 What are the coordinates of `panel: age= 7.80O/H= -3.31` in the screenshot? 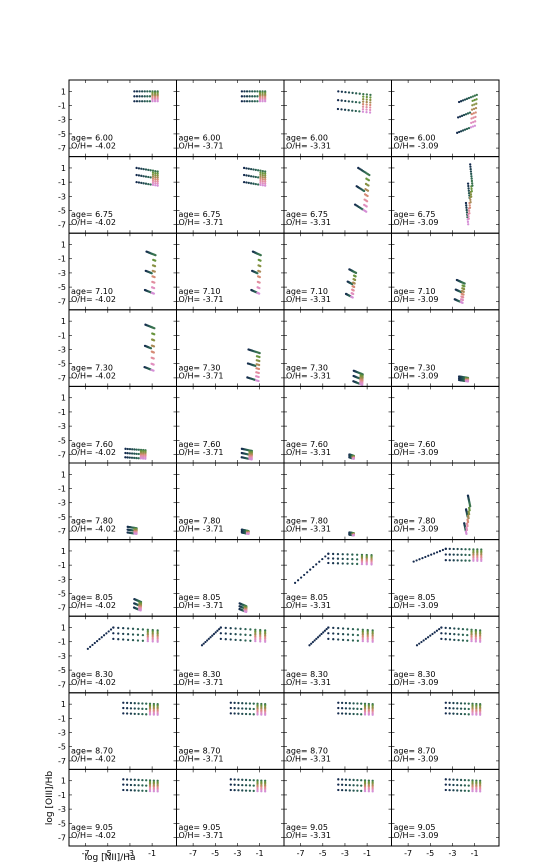 It's located at (337, 501).